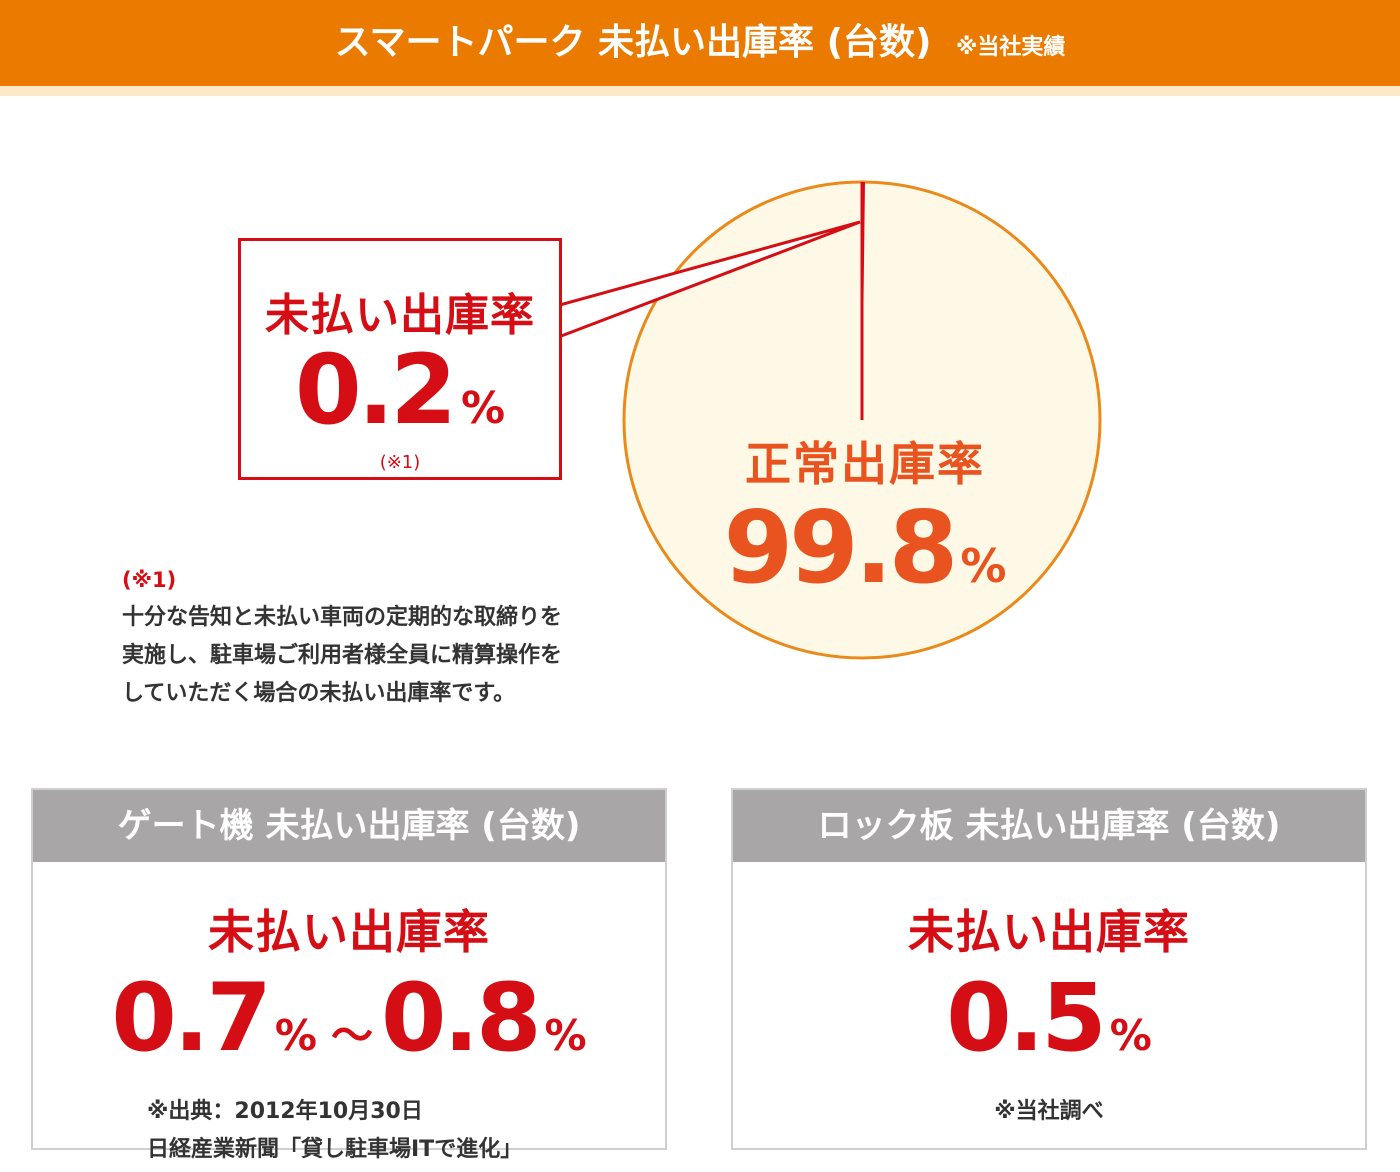  I want to click on gate-unit-to: %, so click(565, 1035).